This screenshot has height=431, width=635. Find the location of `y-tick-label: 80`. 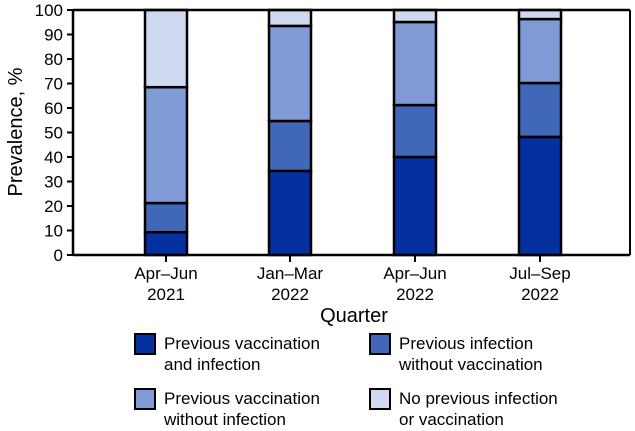

y-tick-label: 80 is located at coordinates (53, 59).